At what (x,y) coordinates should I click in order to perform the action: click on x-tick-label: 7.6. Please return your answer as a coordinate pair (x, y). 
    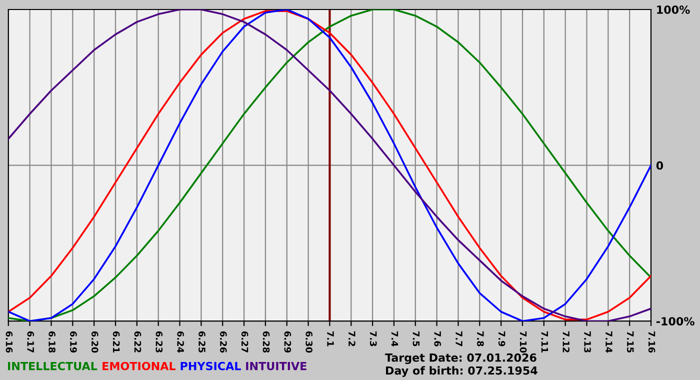
    Looking at the image, I should click on (437, 338).